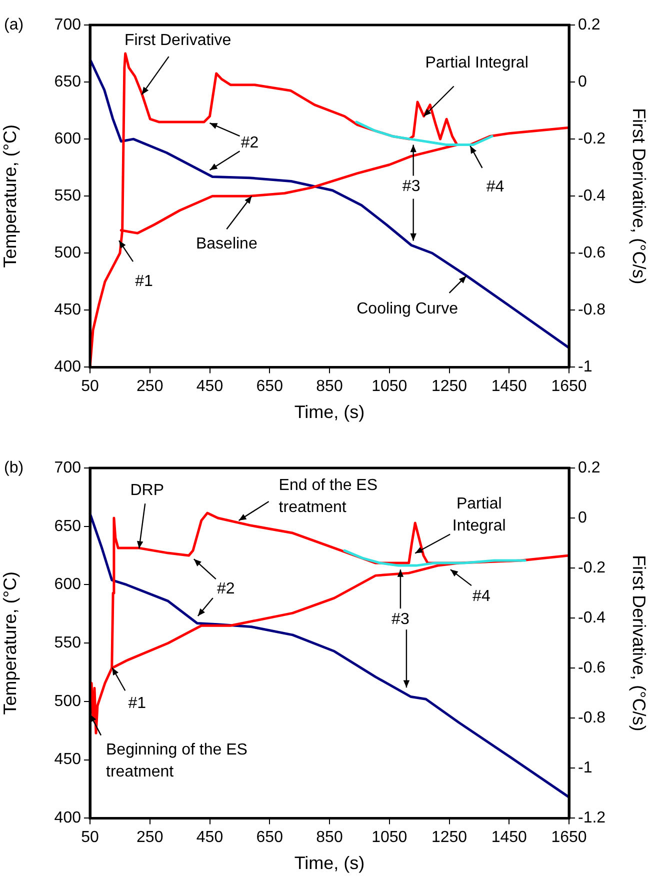 Image resolution: width=649 pixels, height=881 pixels. I want to click on annotation: Baseline, so click(227, 244).